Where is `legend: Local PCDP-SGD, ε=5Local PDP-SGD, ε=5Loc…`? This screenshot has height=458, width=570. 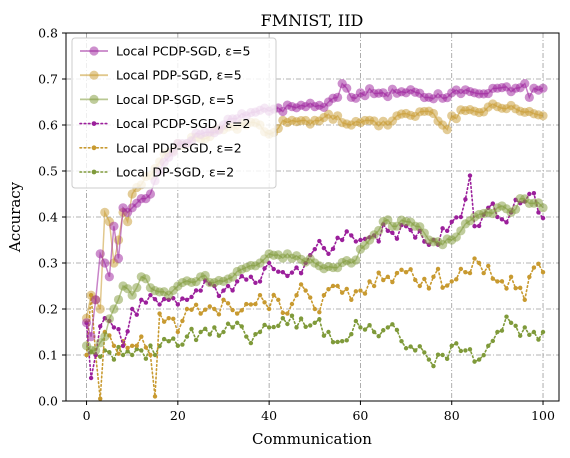 legend: Local PCDP-SGD, ε=5Local PDP-SGD, ε=5Loc… is located at coordinates (174, 113).